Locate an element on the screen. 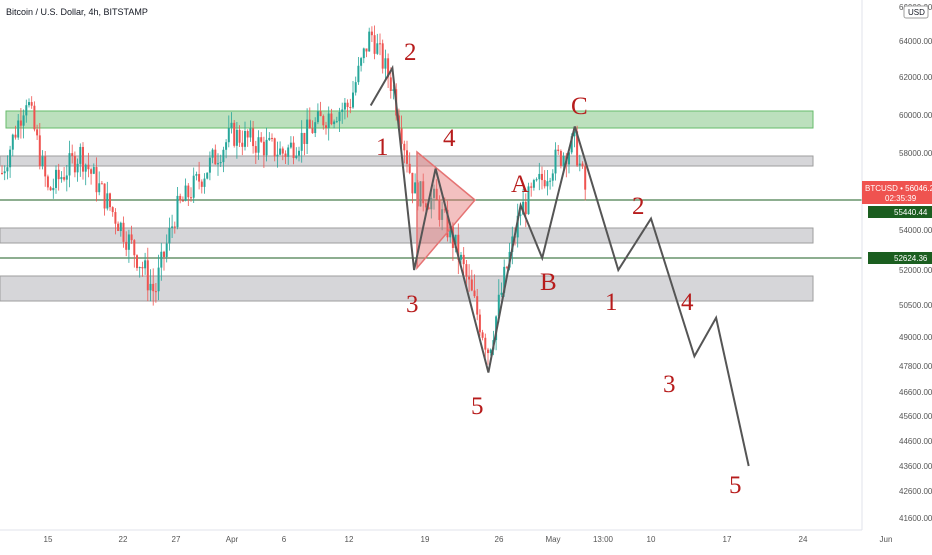  wave-label-2: 2 is located at coordinates (410, 52).